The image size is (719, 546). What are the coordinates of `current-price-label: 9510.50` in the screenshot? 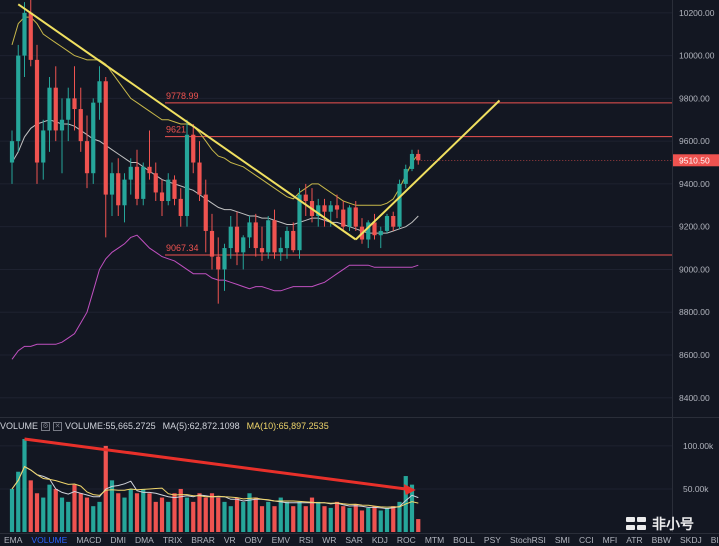 It's located at (694, 160).